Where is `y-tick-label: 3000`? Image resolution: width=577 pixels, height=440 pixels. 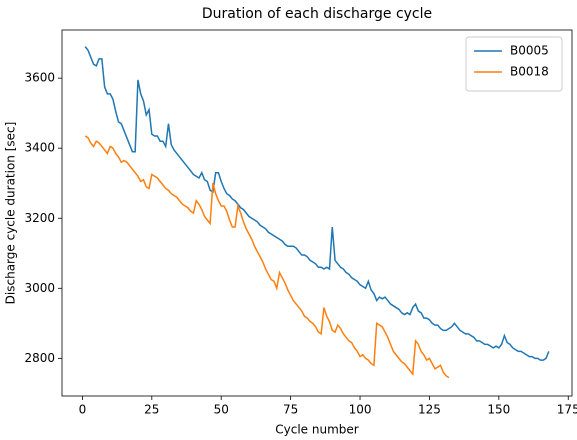
y-tick-label: 3000 is located at coordinates (39, 288).